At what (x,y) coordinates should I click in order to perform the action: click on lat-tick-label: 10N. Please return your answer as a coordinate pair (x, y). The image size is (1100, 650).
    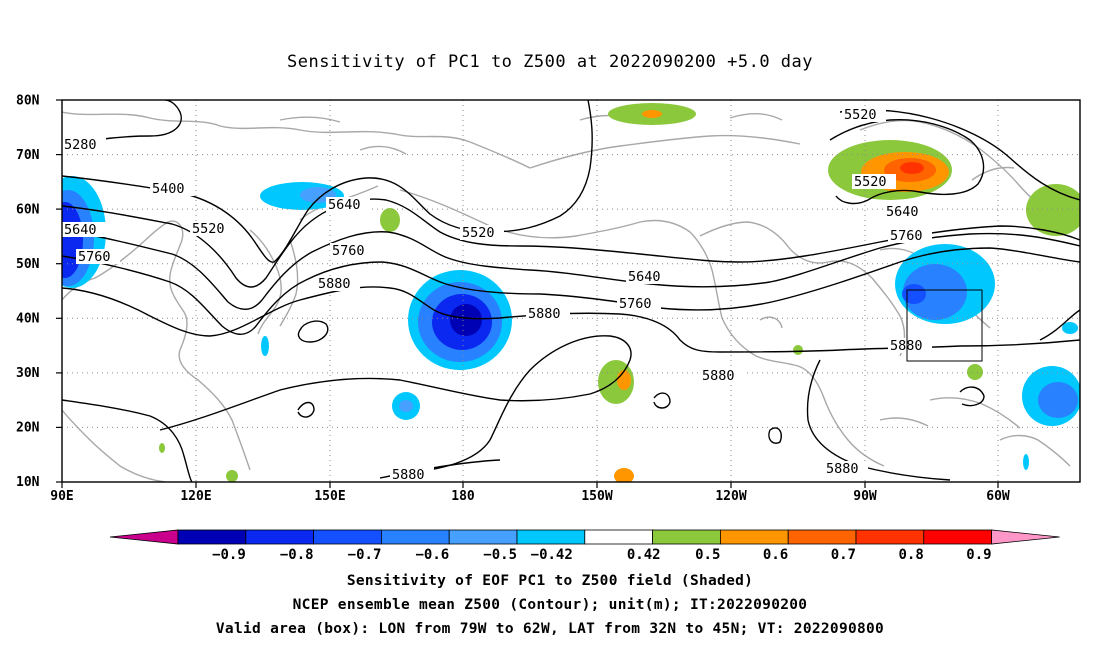
    Looking at the image, I should click on (28, 482).